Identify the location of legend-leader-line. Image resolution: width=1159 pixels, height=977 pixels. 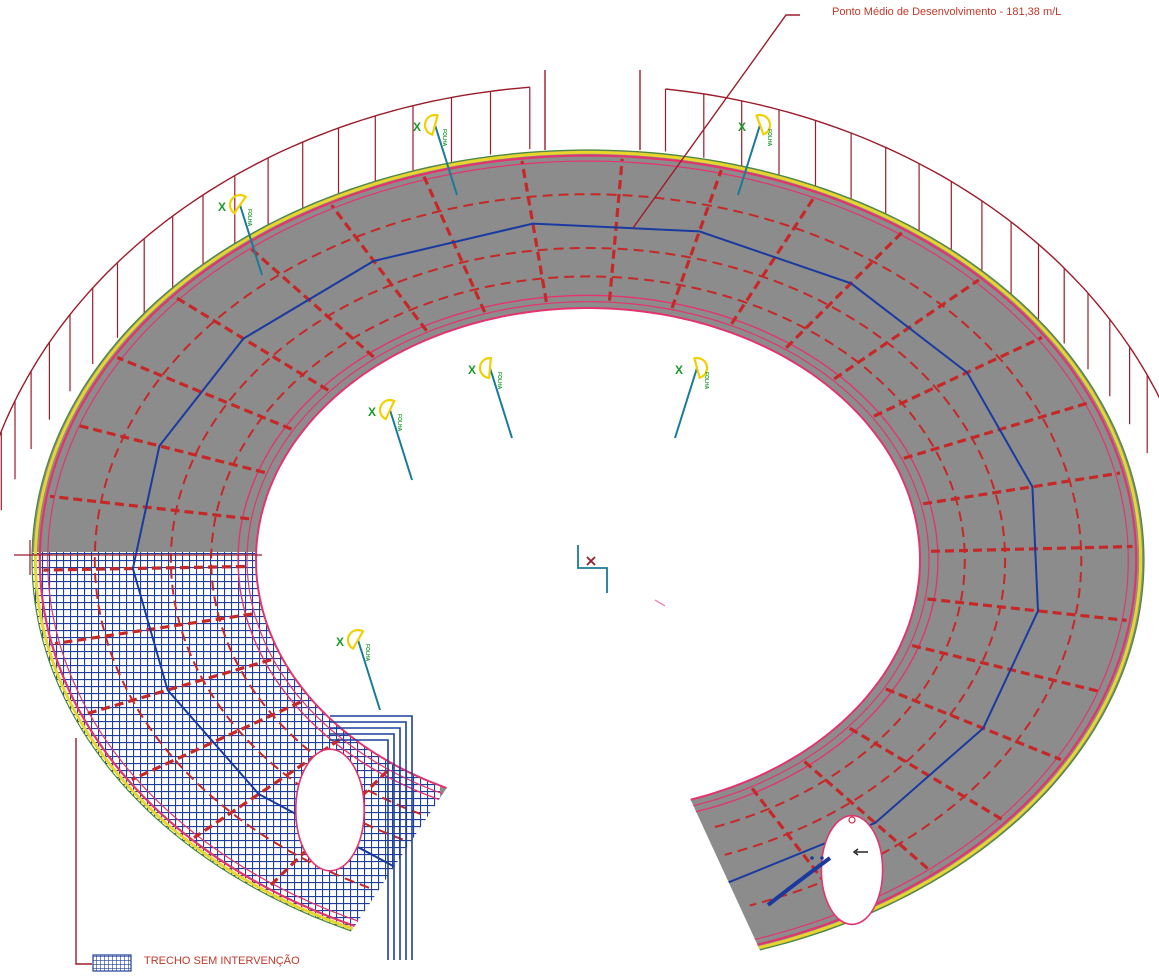
(83, 851).